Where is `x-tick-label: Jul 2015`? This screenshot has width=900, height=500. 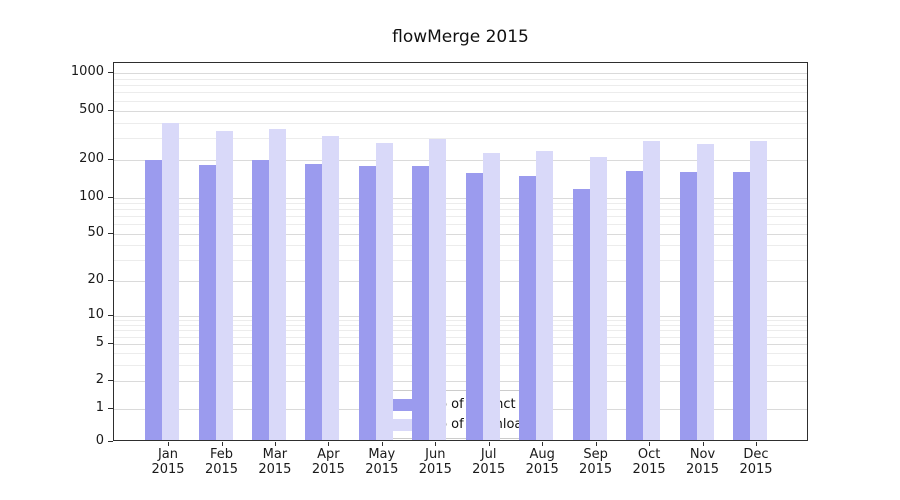
x-tick-label: Jul 2015 is located at coordinates (489, 462).